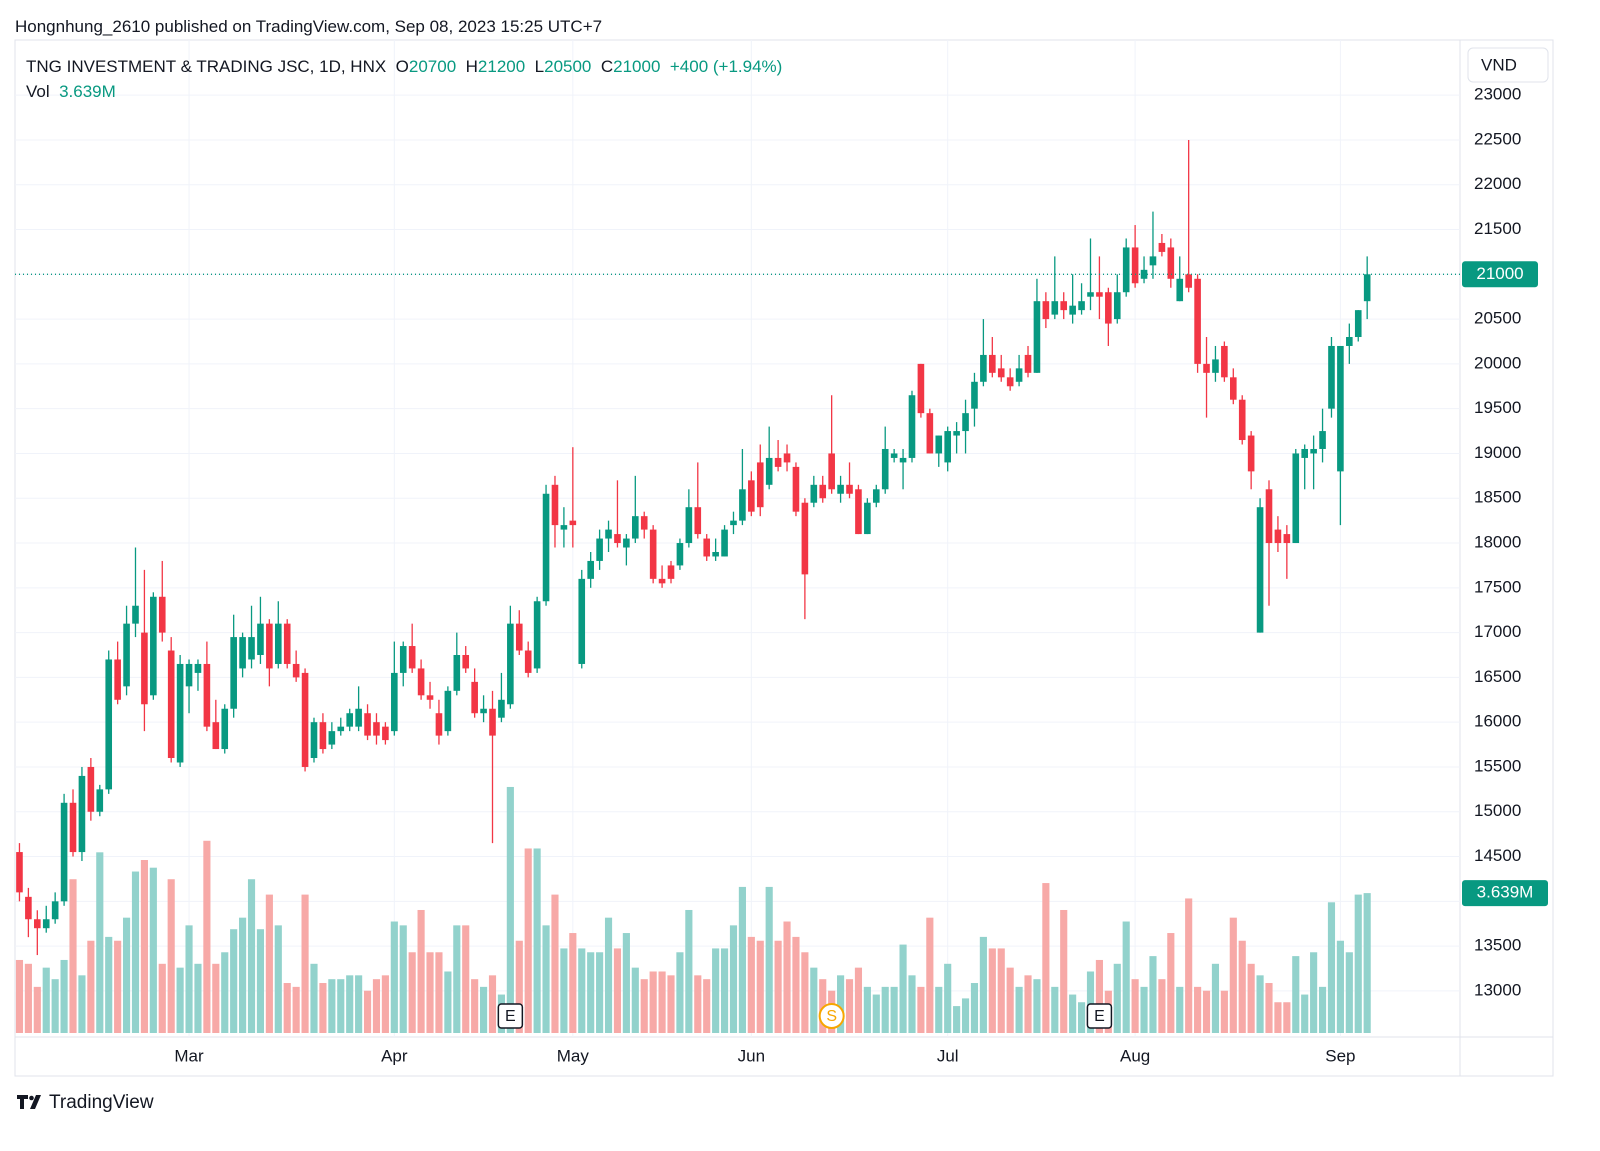 The width and height of the screenshot is (1600, 1151). Describe the element at coordinates (1508, 65) in the screenshot. I see `currency-box` at that location.